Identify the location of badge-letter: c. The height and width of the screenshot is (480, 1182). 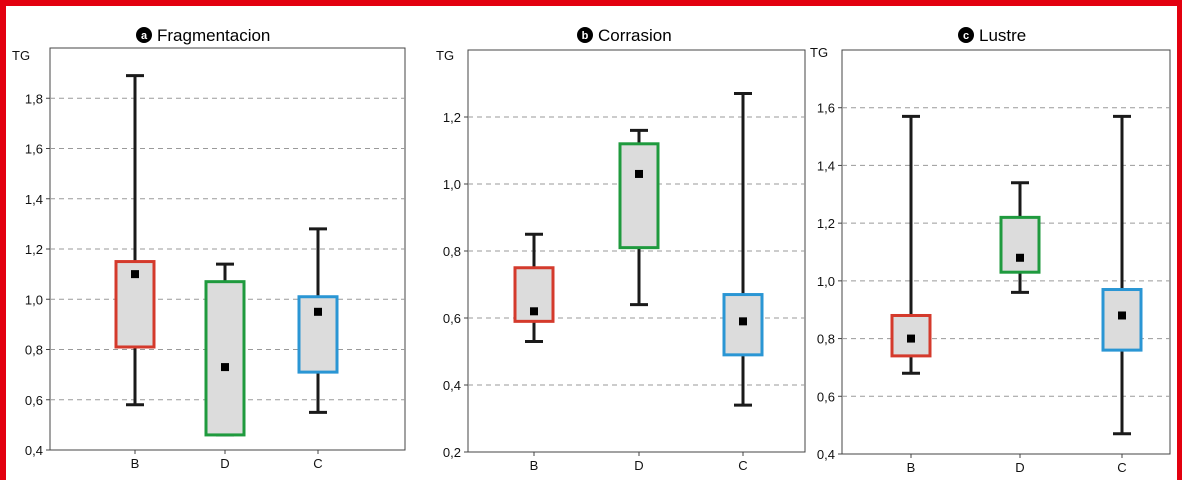
(966, 36).